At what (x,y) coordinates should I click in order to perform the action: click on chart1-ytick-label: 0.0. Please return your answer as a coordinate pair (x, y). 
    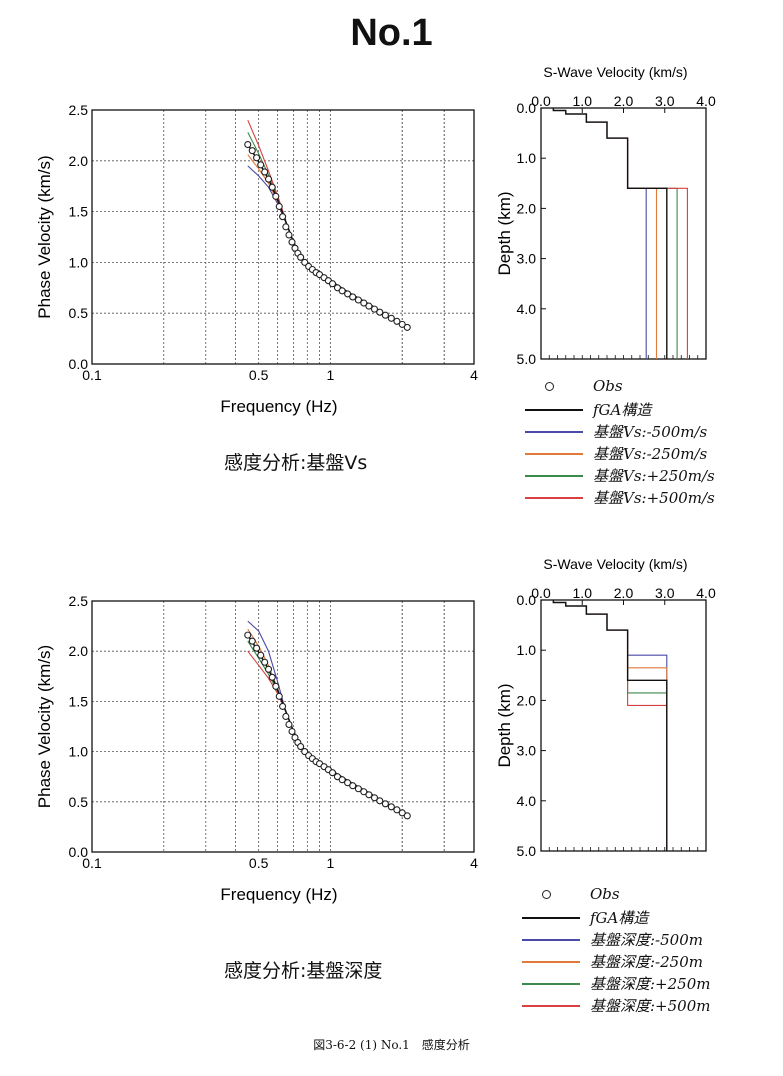
    Looking at the image, I should click on (527, 108).